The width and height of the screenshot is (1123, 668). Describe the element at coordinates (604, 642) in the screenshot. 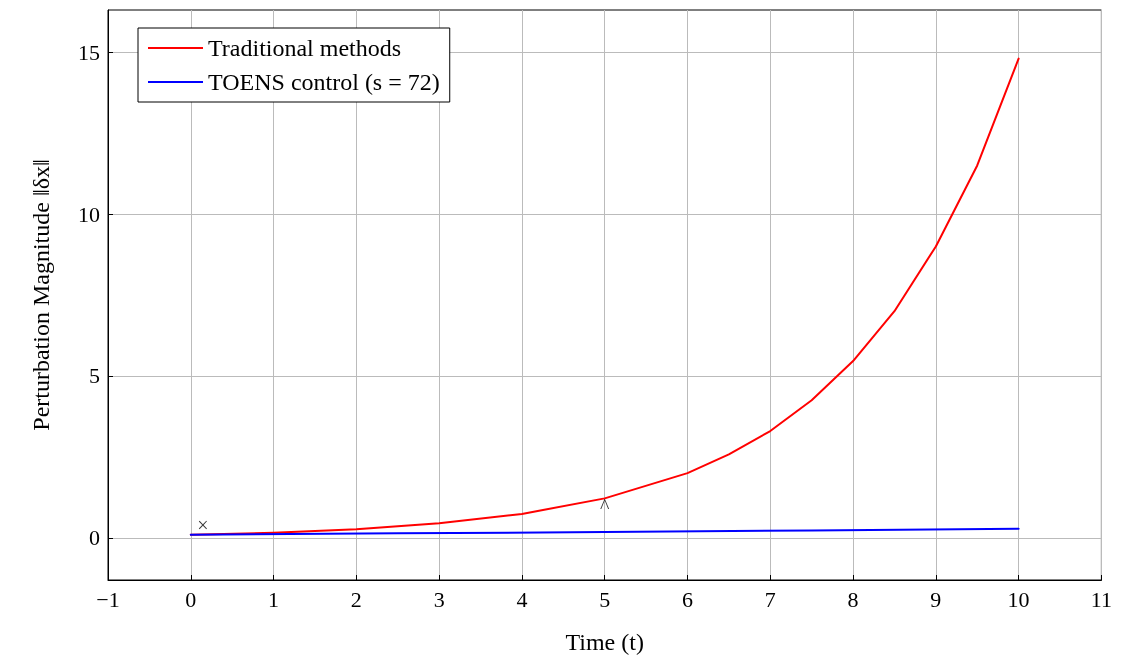

I see `x-axis-title: Time (t)` at that location.